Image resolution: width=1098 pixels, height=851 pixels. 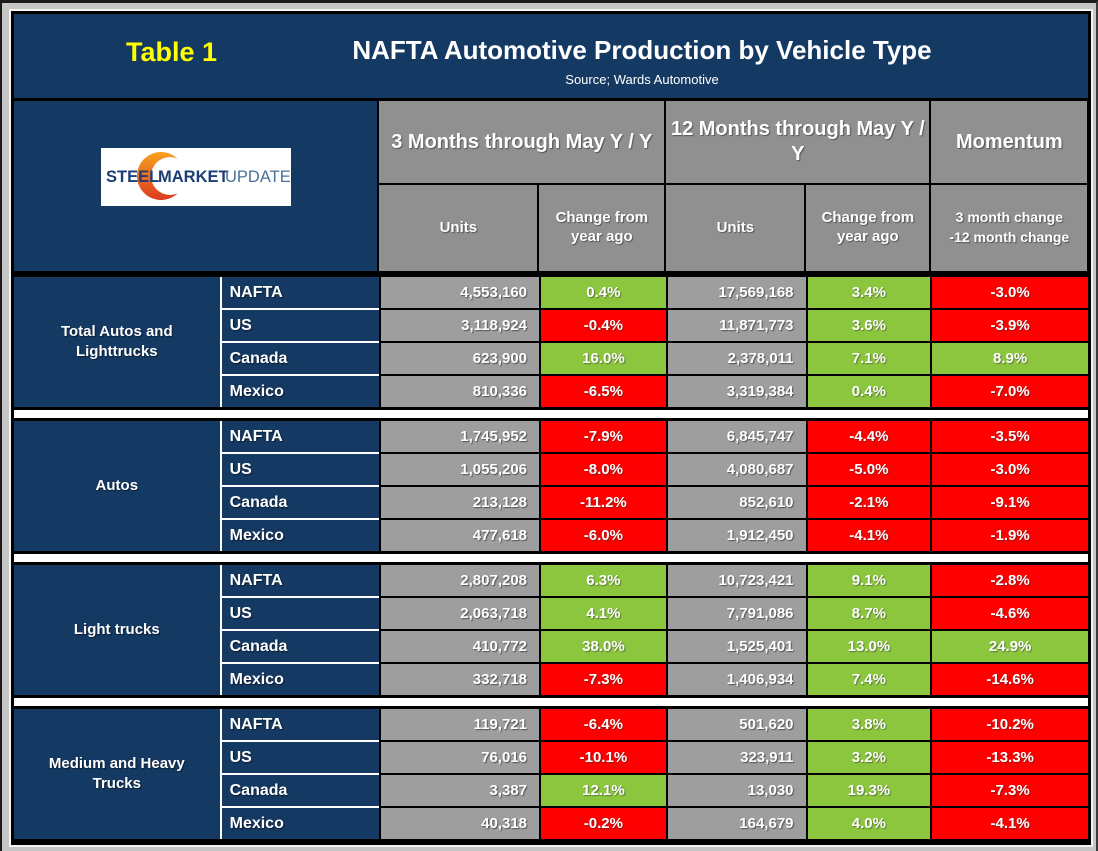 I want to click on source-note: Source; Wards Automotive, so click(x=642, y=79).